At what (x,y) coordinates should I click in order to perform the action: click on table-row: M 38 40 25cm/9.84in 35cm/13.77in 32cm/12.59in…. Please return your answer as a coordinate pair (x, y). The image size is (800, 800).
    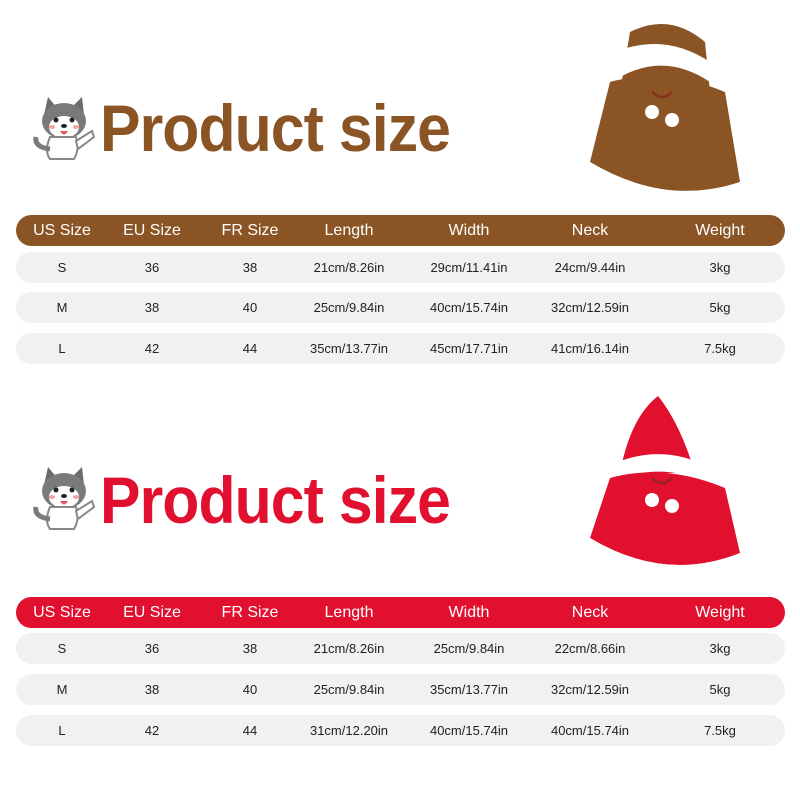
    Looking at the image, I should click on (400, 689).